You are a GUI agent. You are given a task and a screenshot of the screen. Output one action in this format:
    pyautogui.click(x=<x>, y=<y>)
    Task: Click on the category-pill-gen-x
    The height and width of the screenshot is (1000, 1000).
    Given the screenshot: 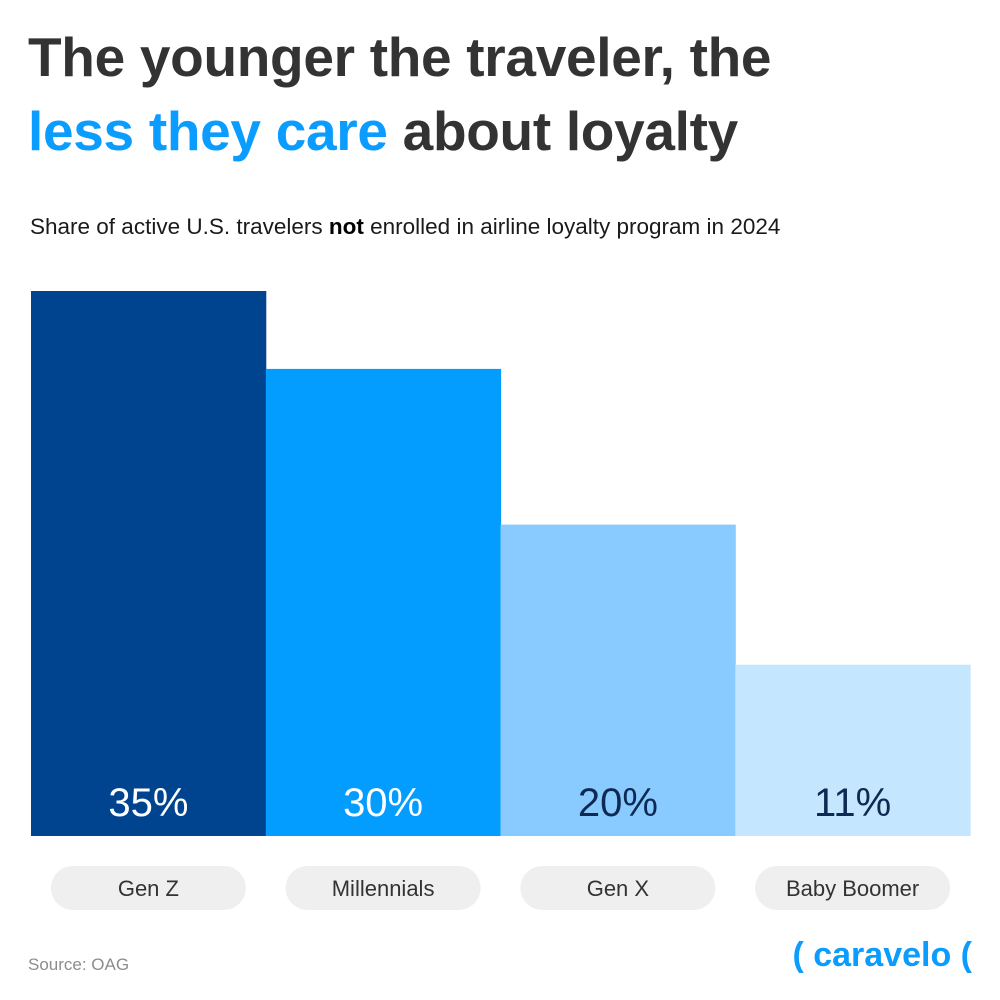 What is the action you would take?
    pyautogui.click(x=618, y=888)
    